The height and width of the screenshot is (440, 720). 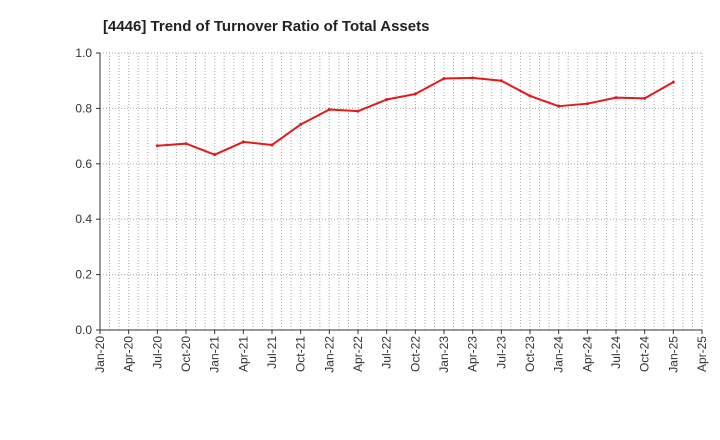 I want to click on x-tick-label: Jan-21, so click(x=215, y=354).